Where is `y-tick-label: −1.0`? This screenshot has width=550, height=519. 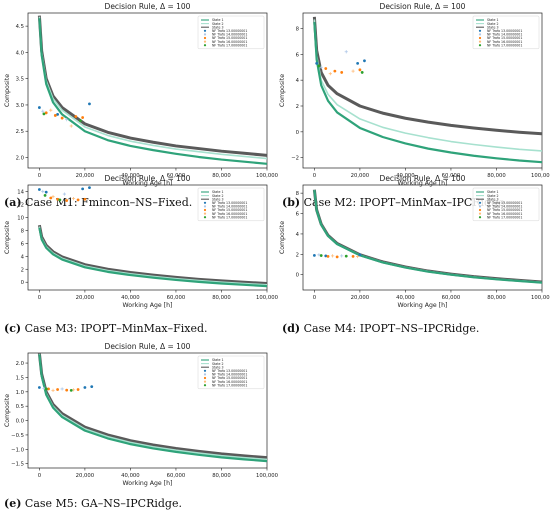
y-tick-label: −1.0 is located at coordinates (17, 450).